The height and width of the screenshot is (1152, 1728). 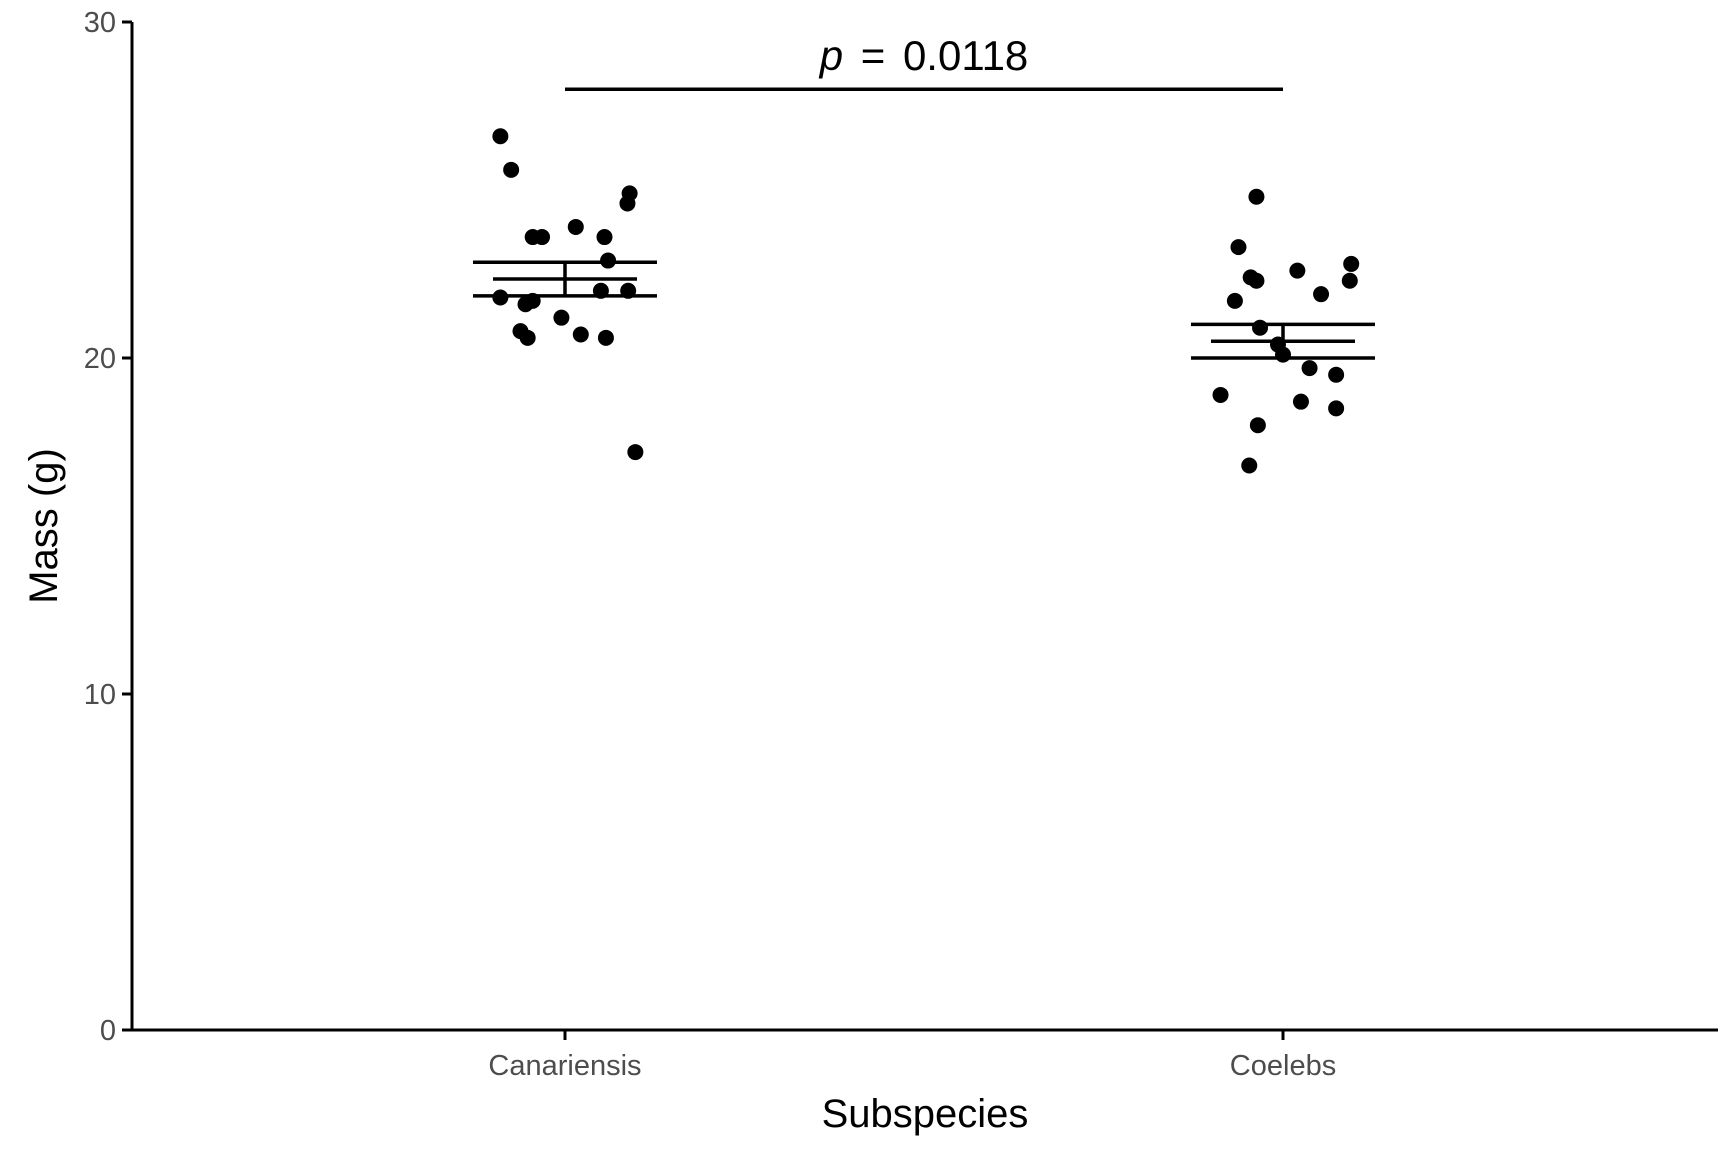 I want to click on y-axis-title: Mass (g), so click(x=44, y=526).